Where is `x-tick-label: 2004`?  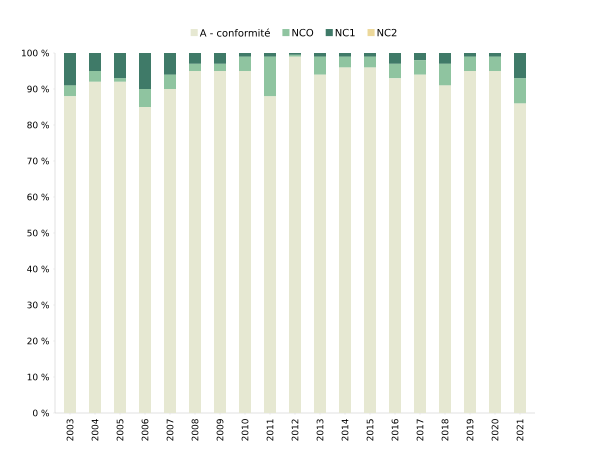
x-tick-label: 2004 is located at coordinates (95, 430).